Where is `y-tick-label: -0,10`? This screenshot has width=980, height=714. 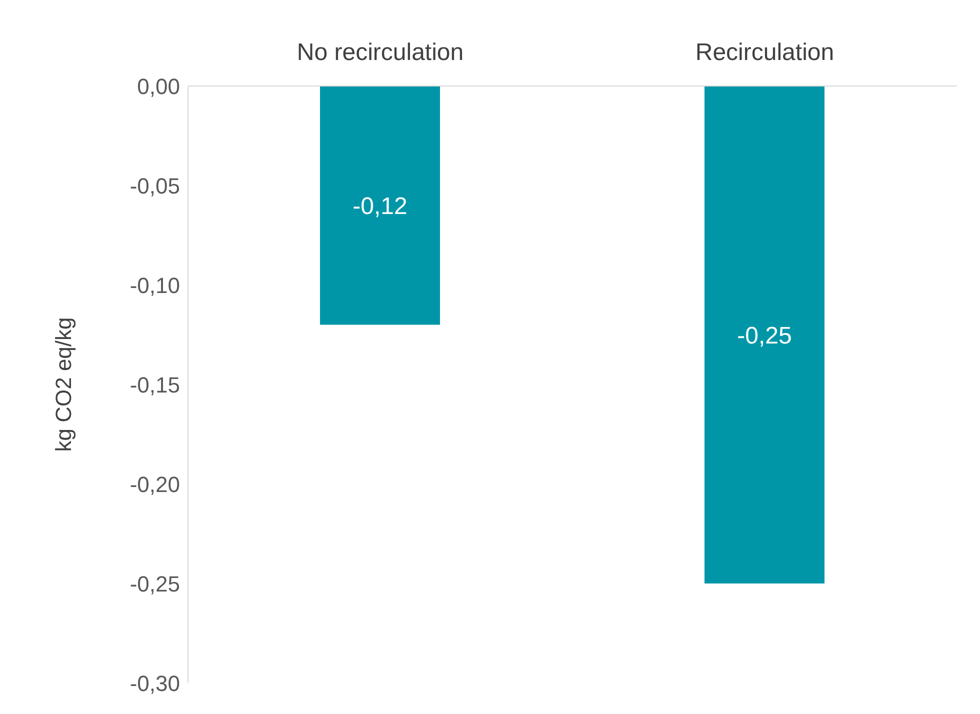
y-tick-label: -0,10 is located at coordinates (155, 285).